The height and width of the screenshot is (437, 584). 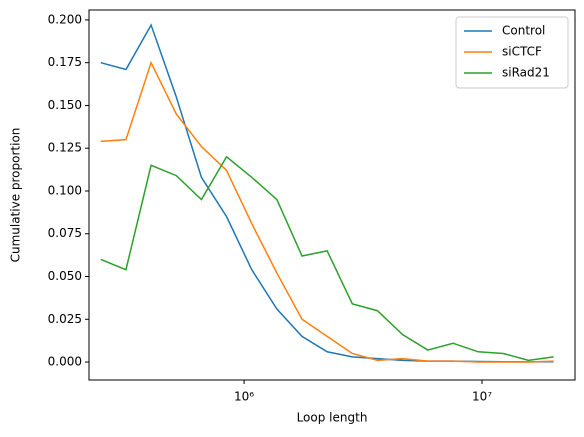 I want to click on x-axis-label: Loop length, so click(x=332, y=418).